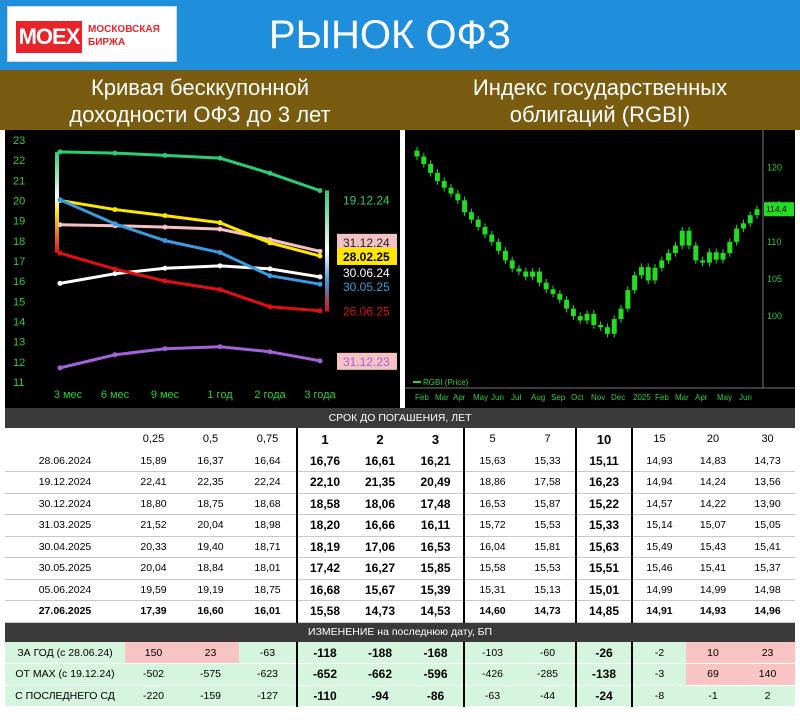  Describe the element at coordinates (492, 611) in the screenshot. I see `yield-cell: 14,60` at that location.